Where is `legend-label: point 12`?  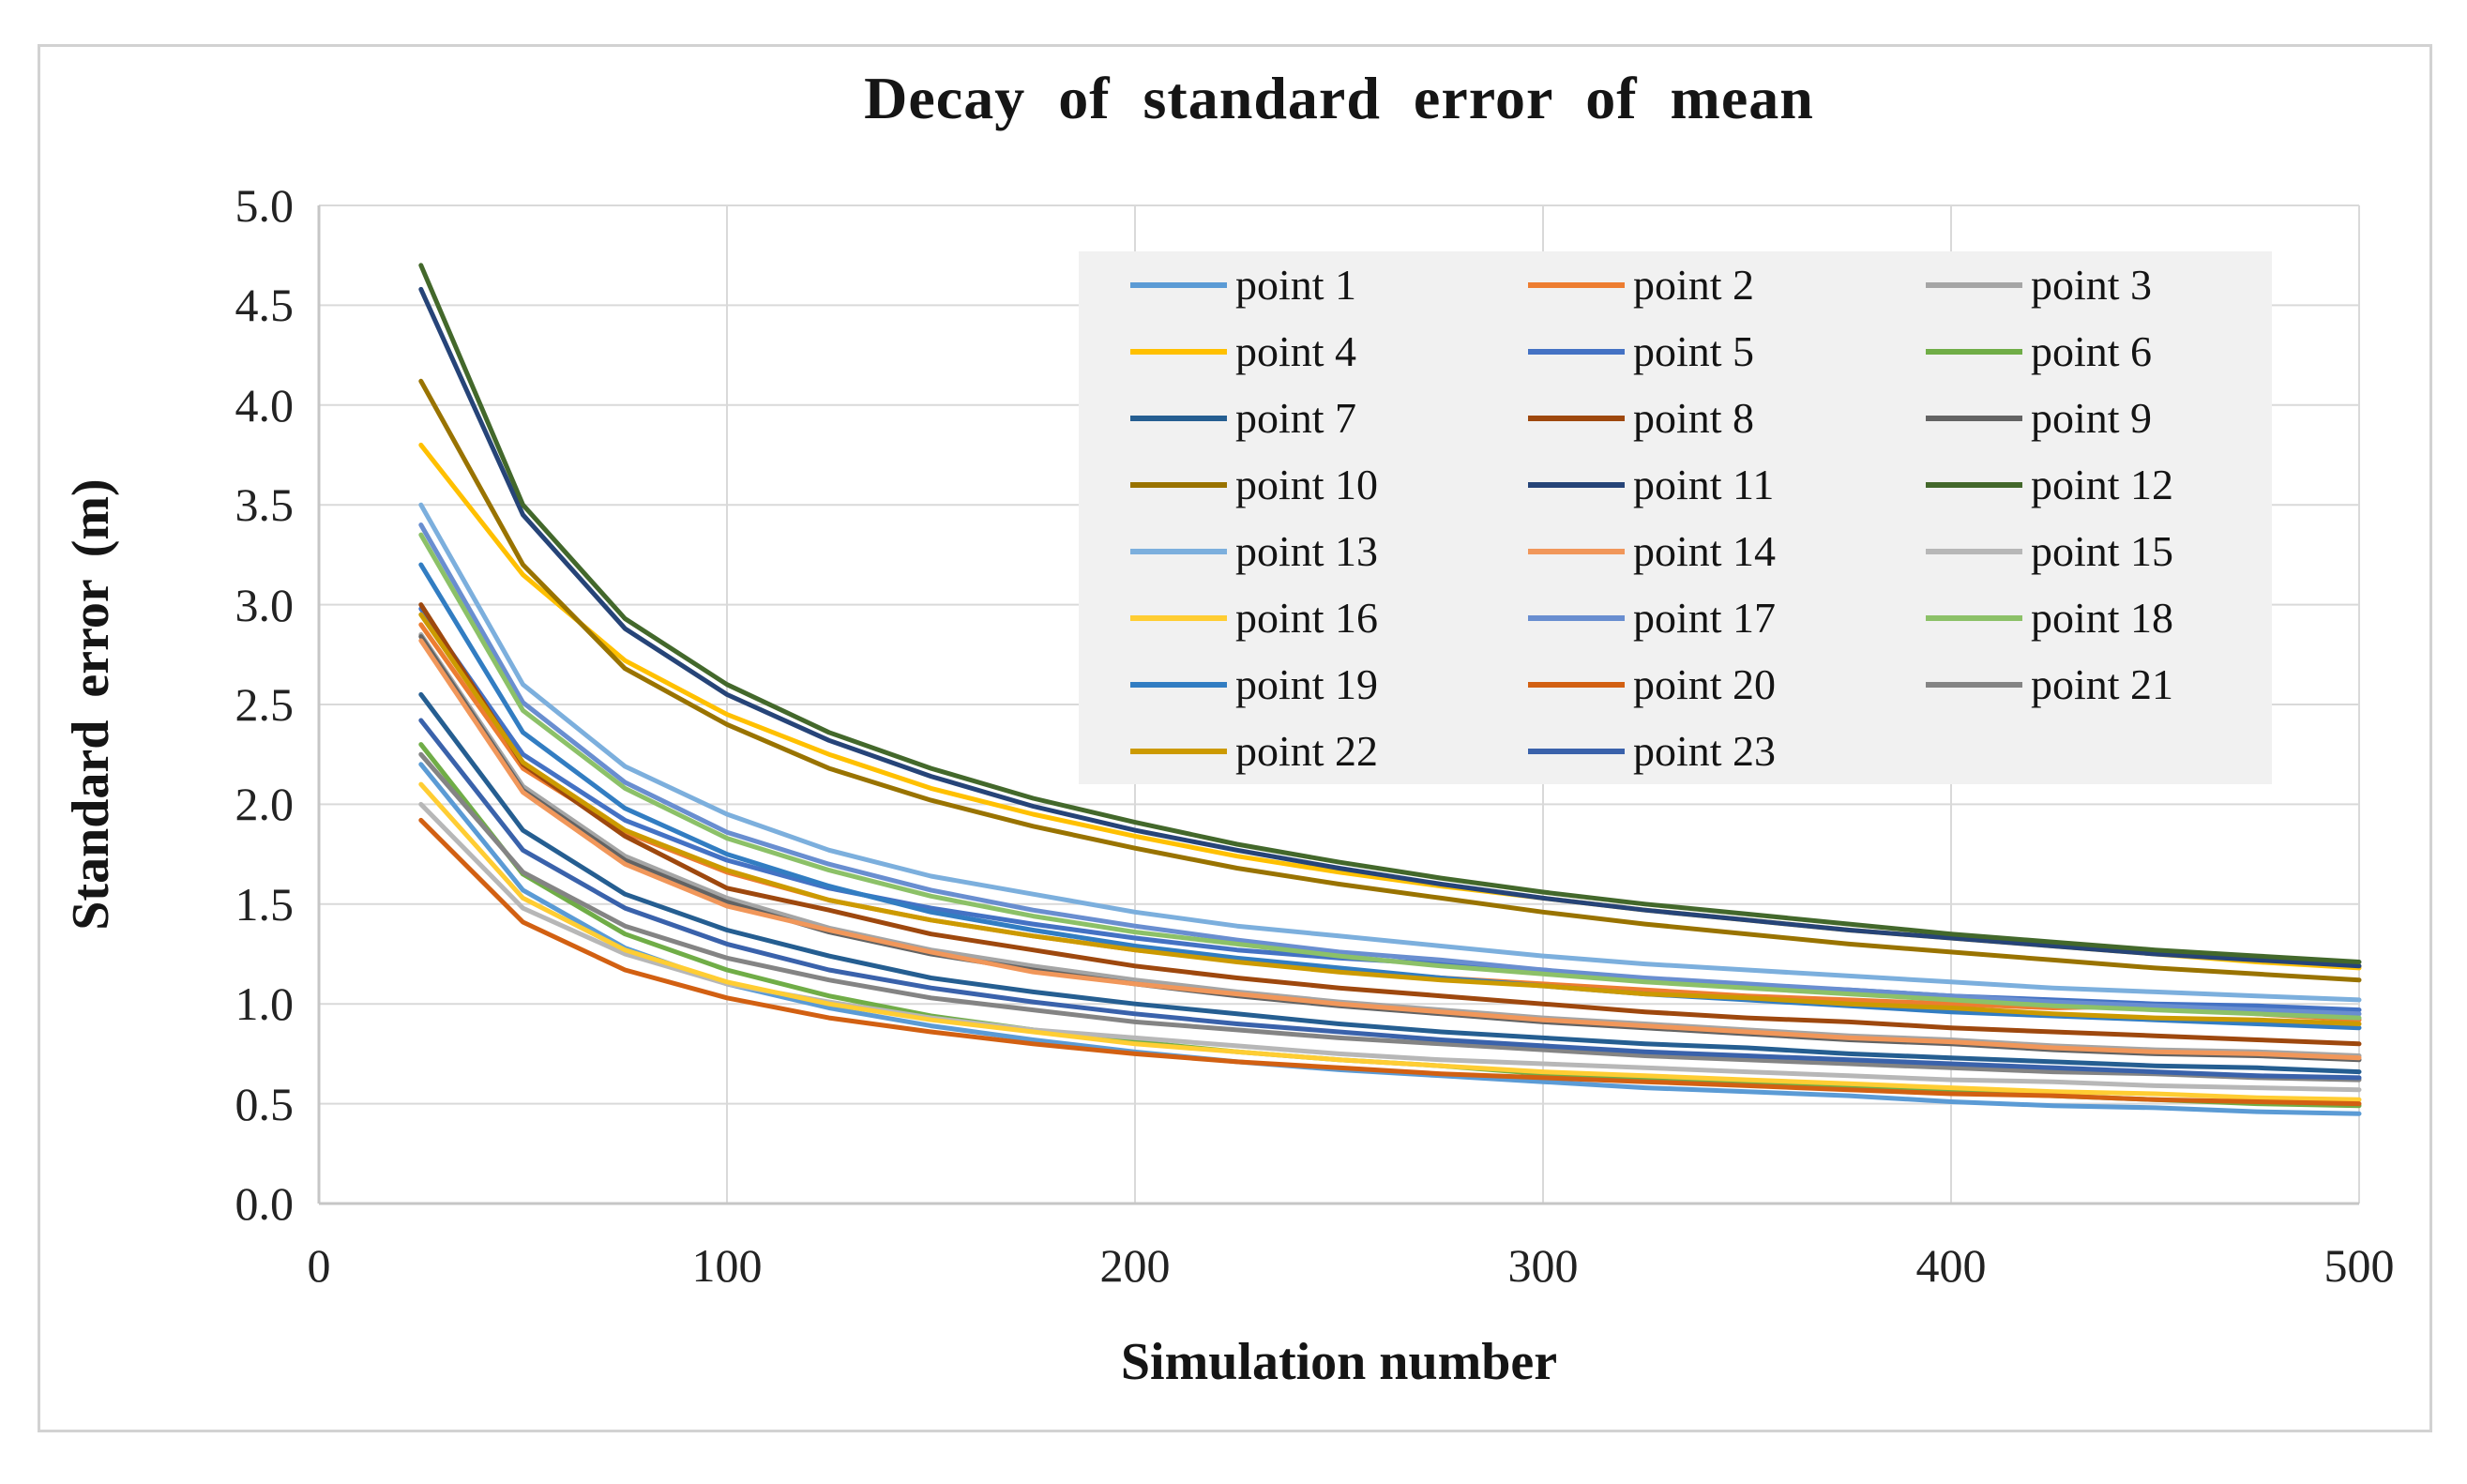 legend-label: point 12 is located at coordinates (2102, 485).